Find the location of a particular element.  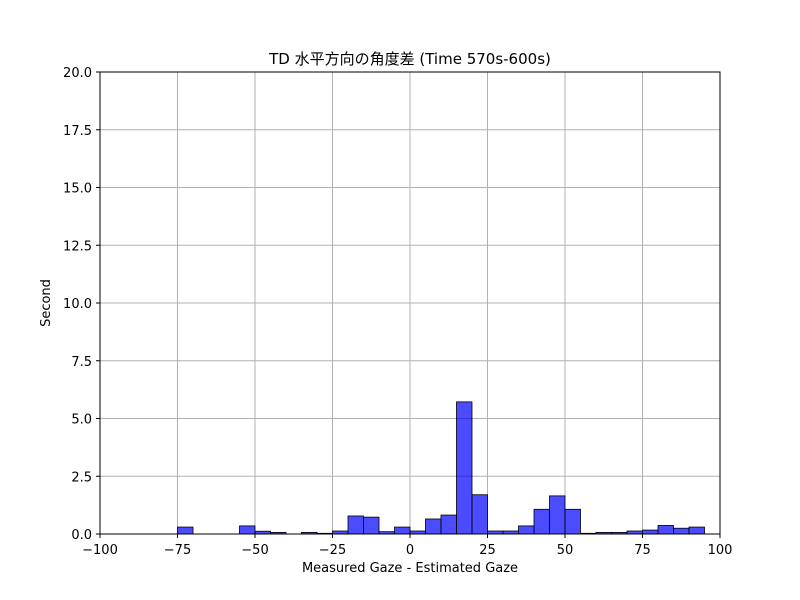

x-axis-ticks: −100 −75 −50 −25 0 25 50 75 100 is located at coordinates (407, 546).